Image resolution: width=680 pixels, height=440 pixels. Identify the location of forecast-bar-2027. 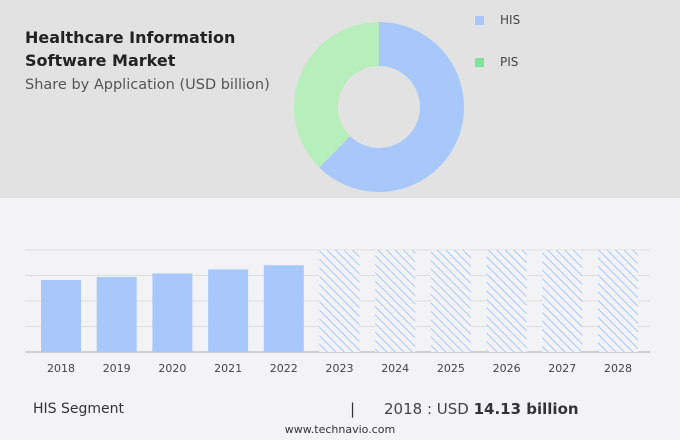
(562, 301).